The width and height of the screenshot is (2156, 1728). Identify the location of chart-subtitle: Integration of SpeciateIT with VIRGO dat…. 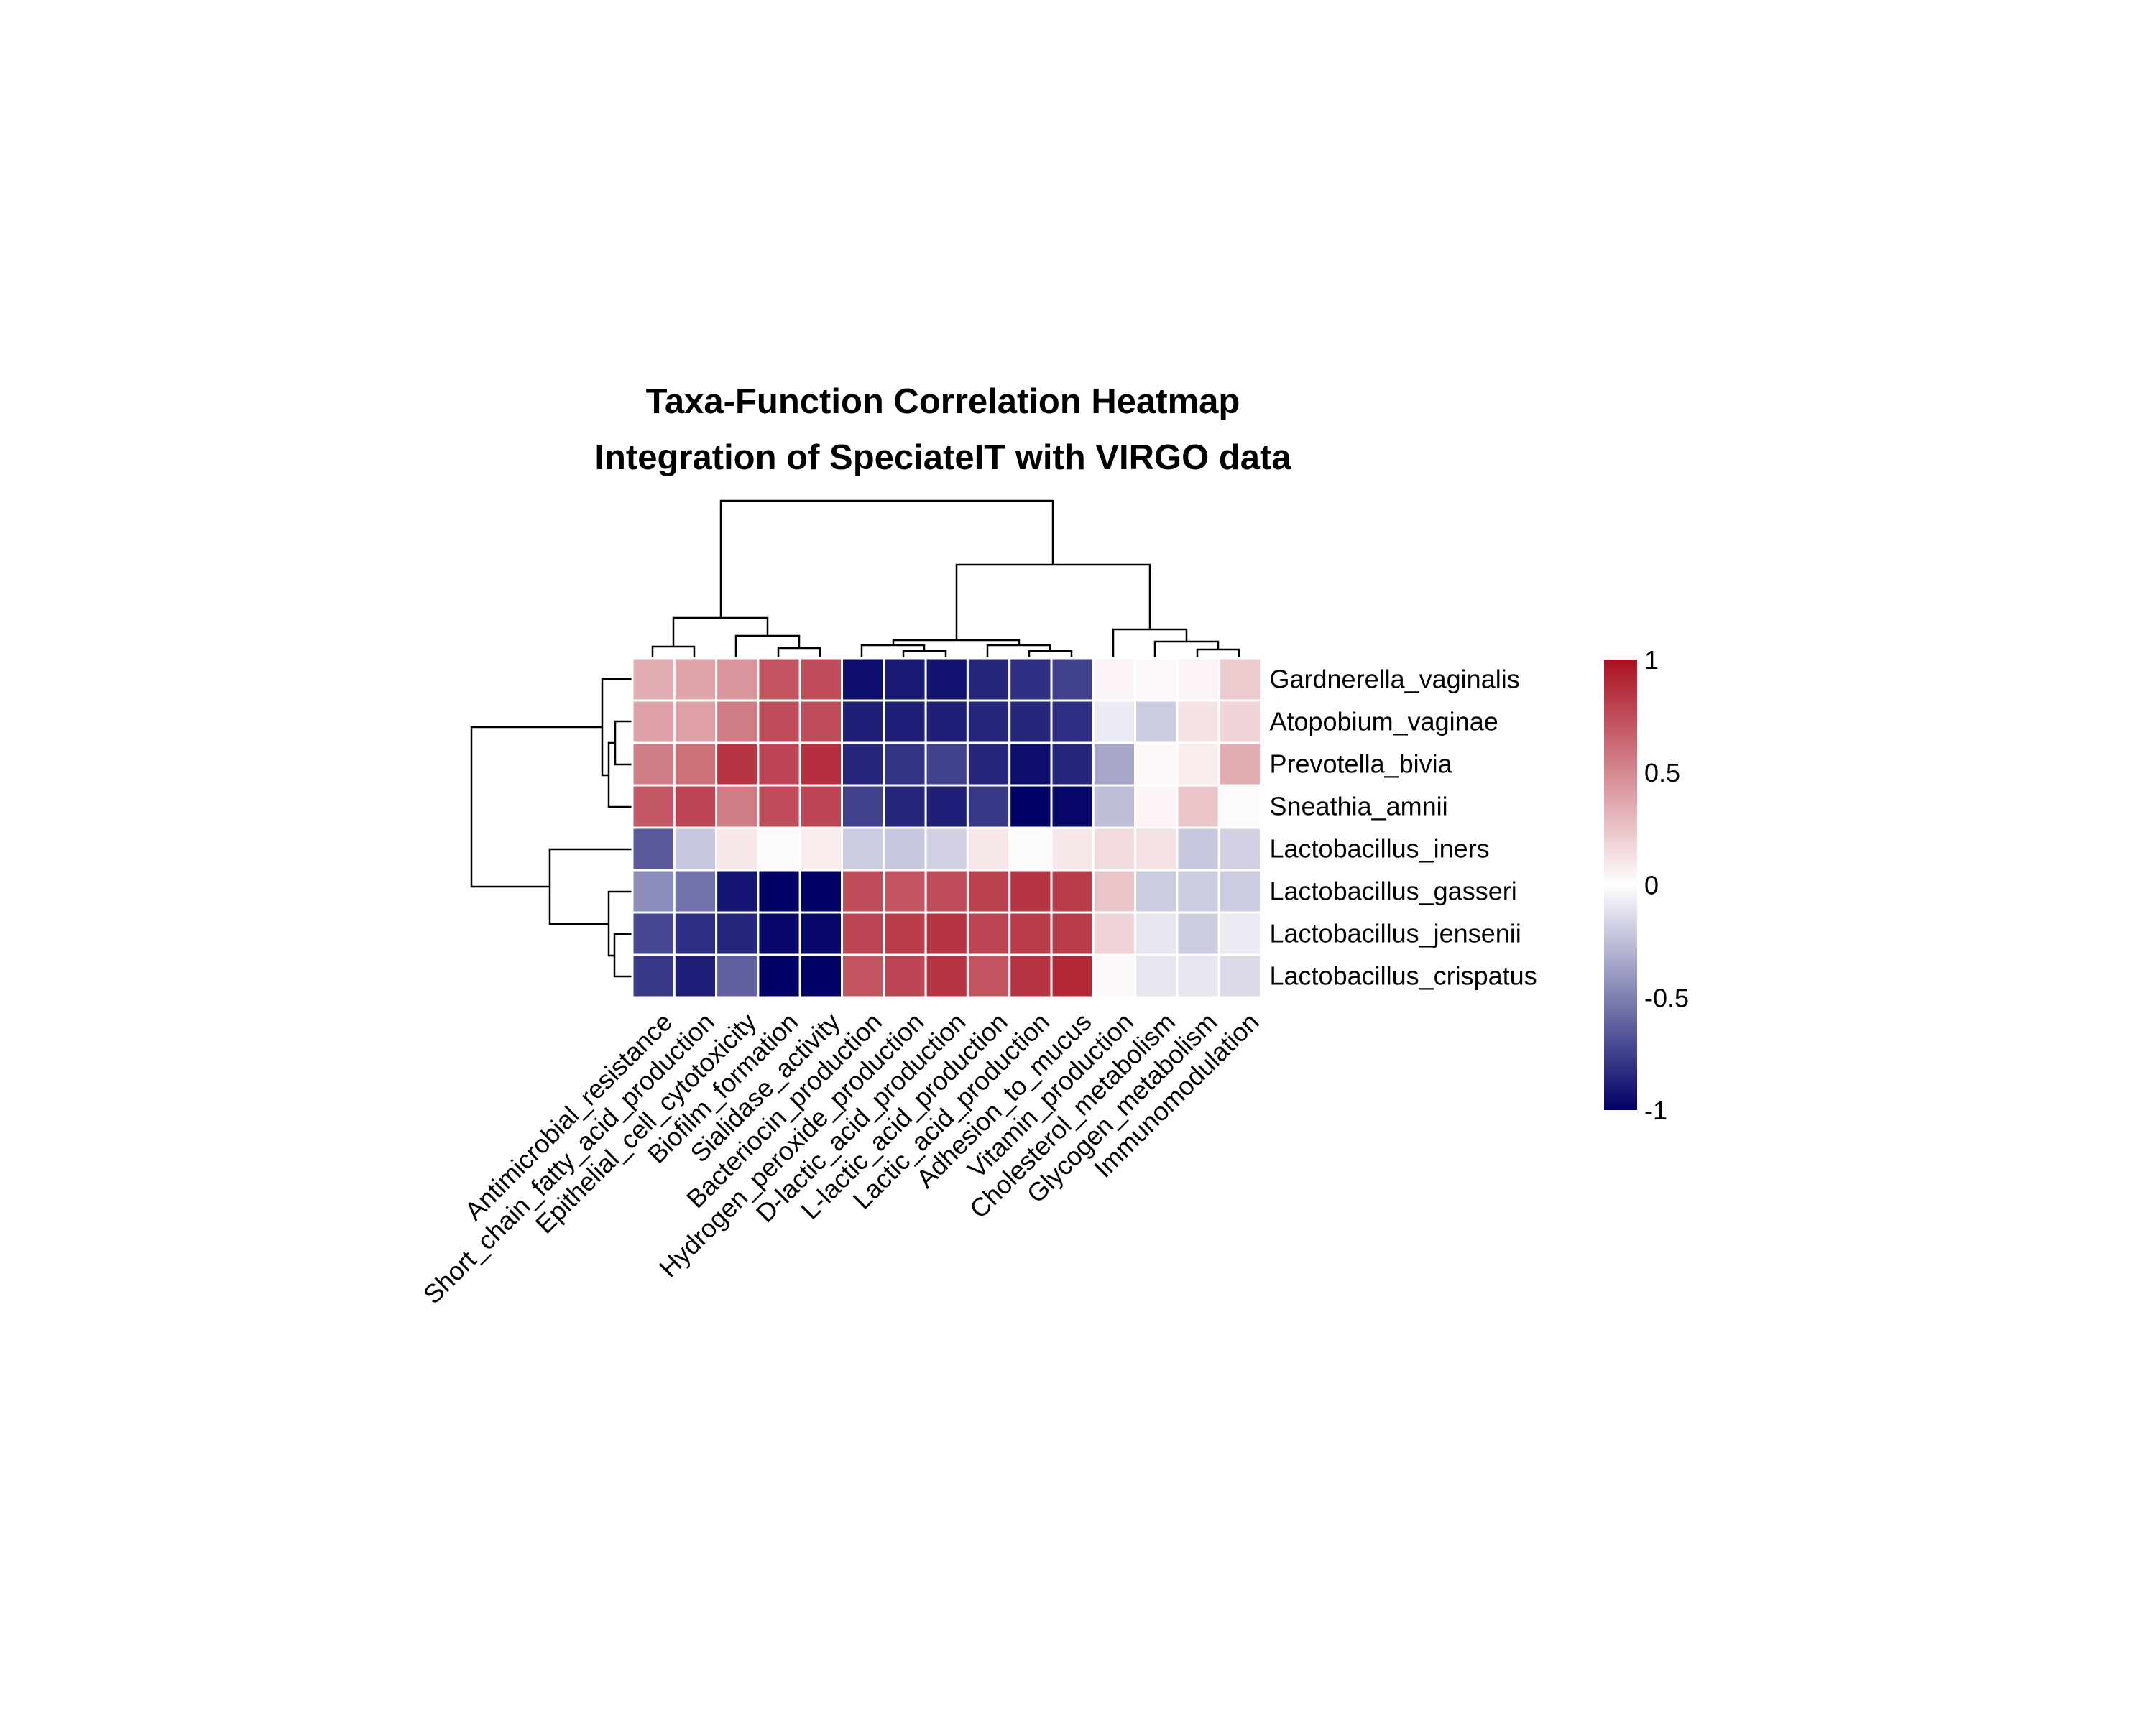
(942, 458).